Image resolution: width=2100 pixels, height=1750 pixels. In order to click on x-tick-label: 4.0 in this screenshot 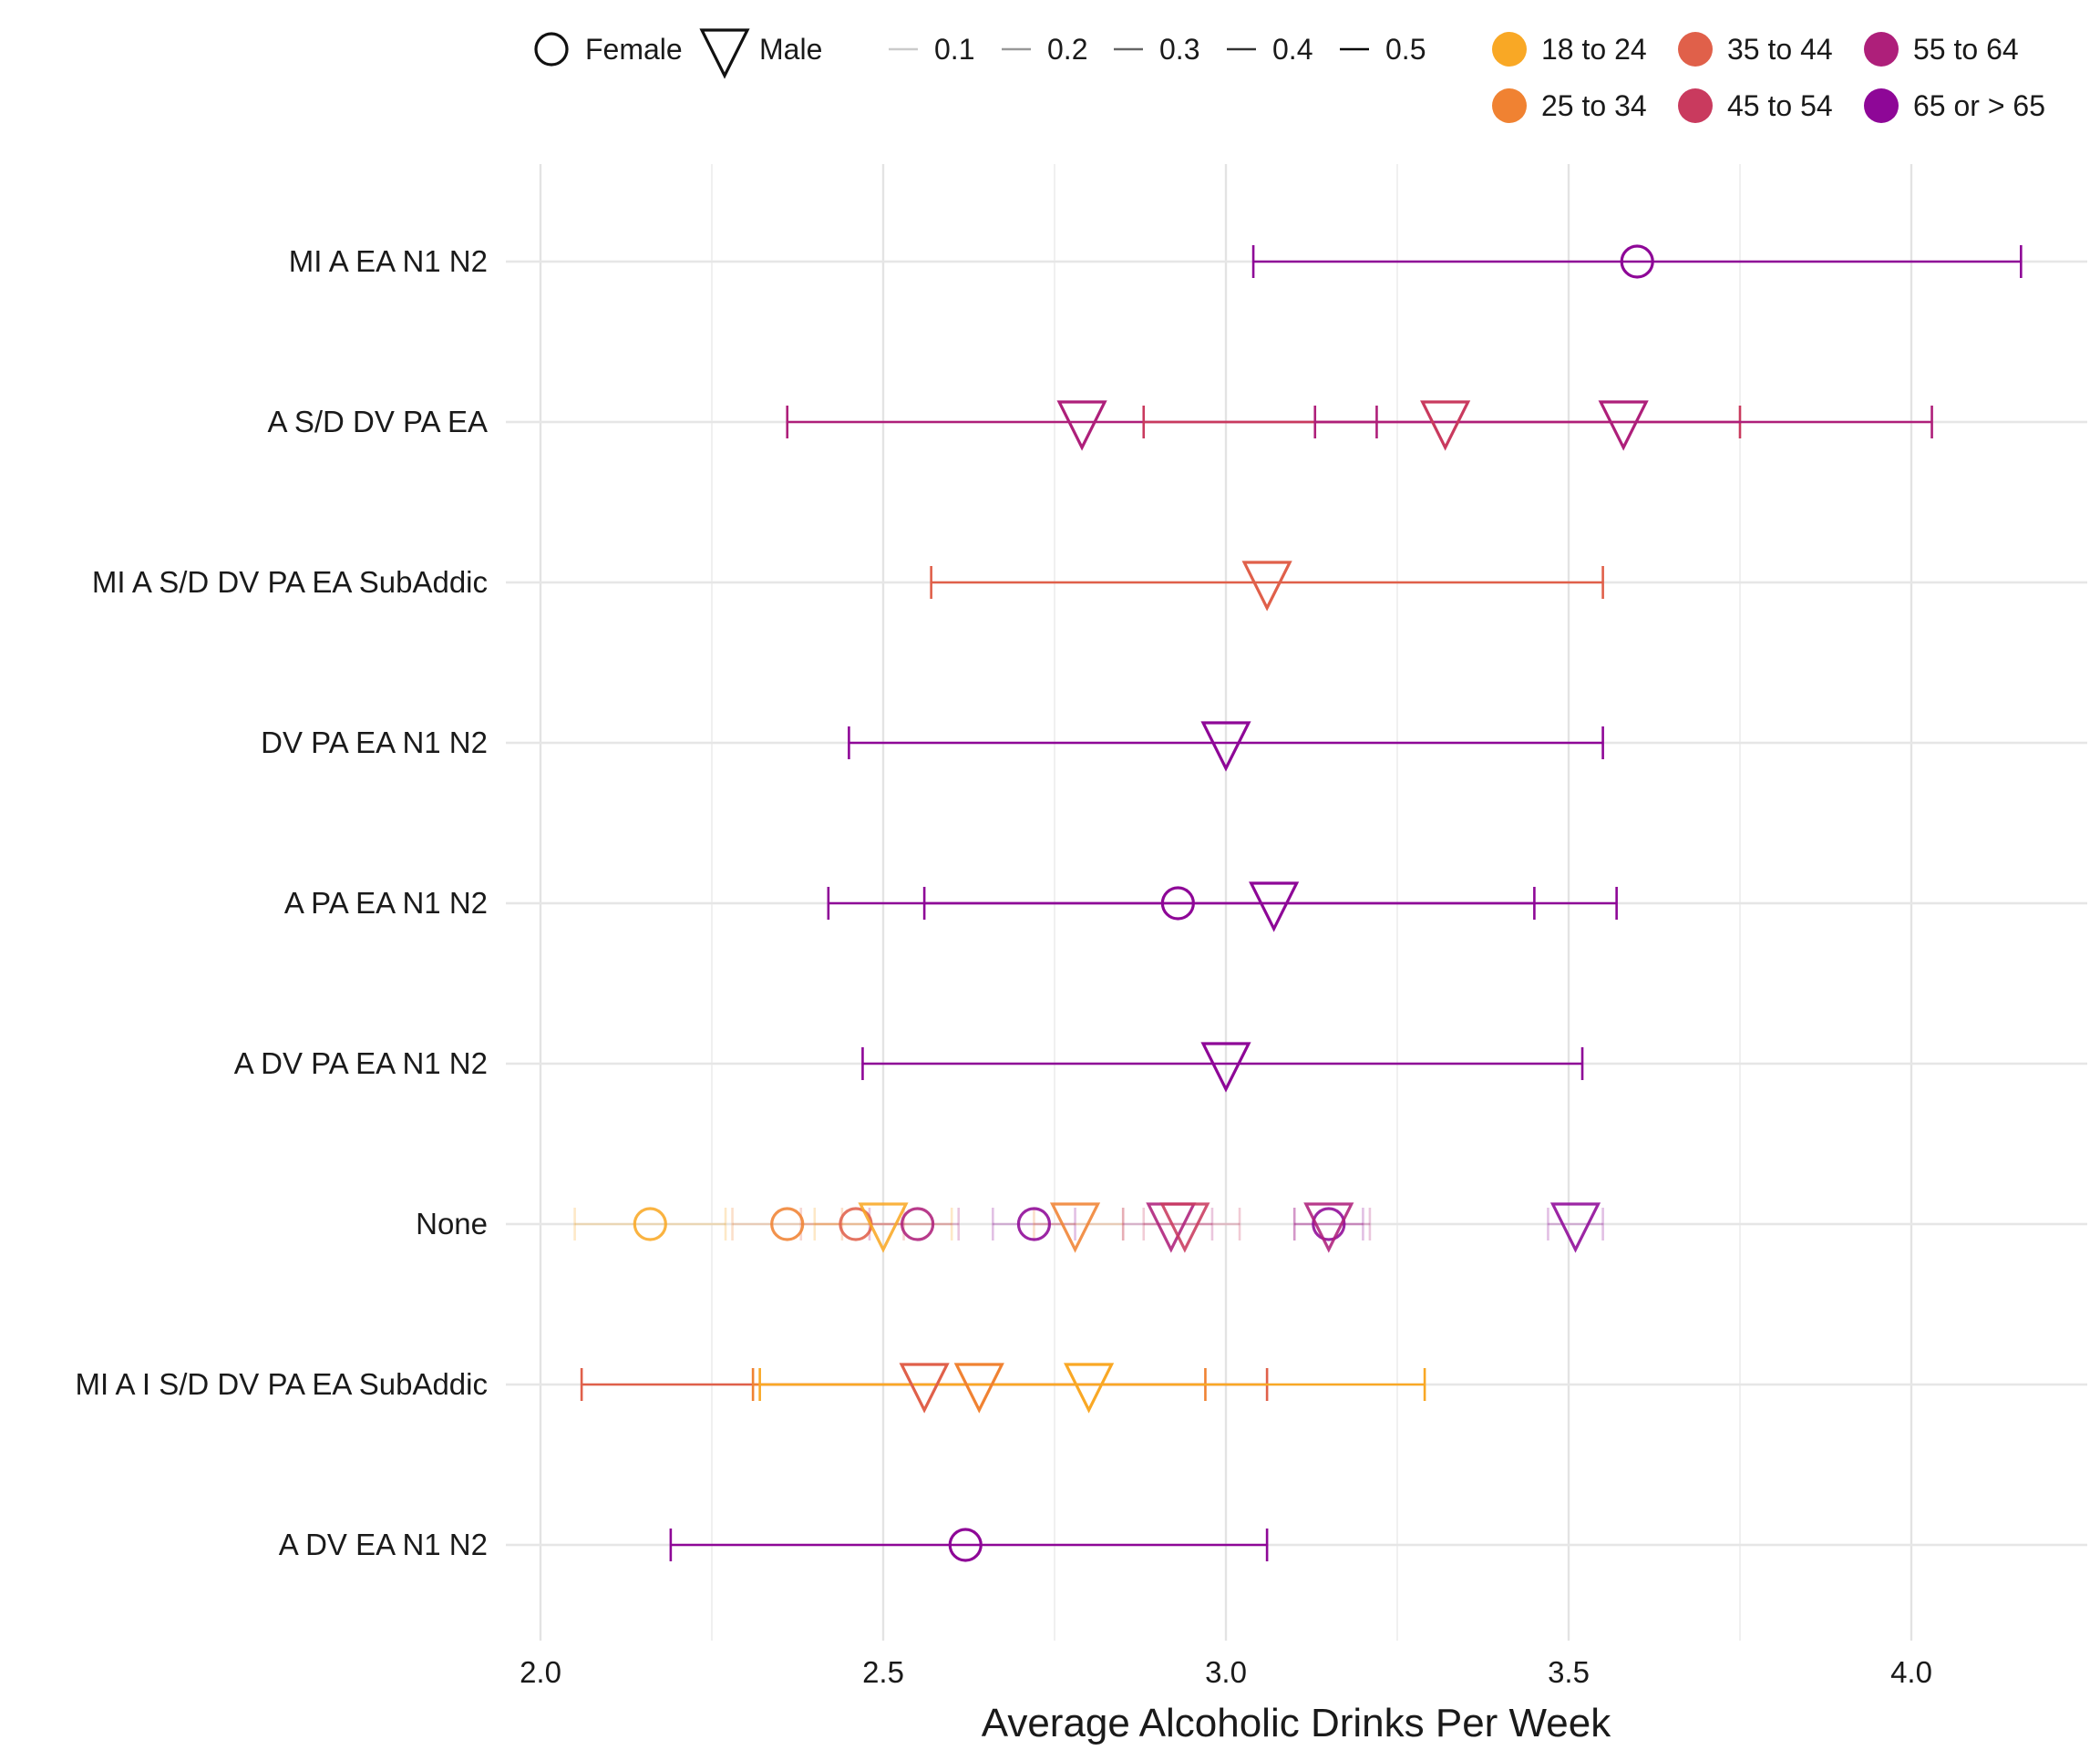, I will do `click(1911, 1672)`.